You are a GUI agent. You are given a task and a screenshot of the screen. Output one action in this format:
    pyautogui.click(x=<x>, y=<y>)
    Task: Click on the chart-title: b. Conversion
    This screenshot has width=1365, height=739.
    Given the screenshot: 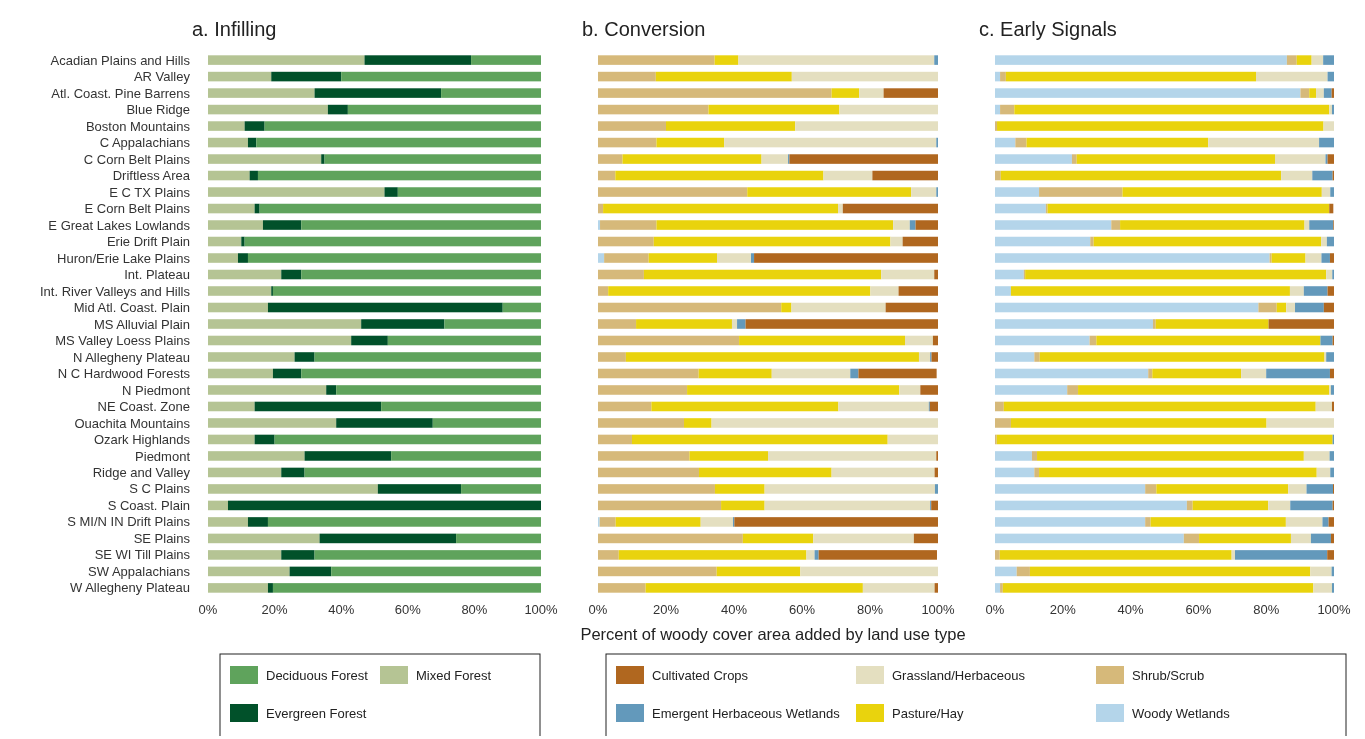 What is the action you would take?
    pyautogui.click(x=644, y=29)
    